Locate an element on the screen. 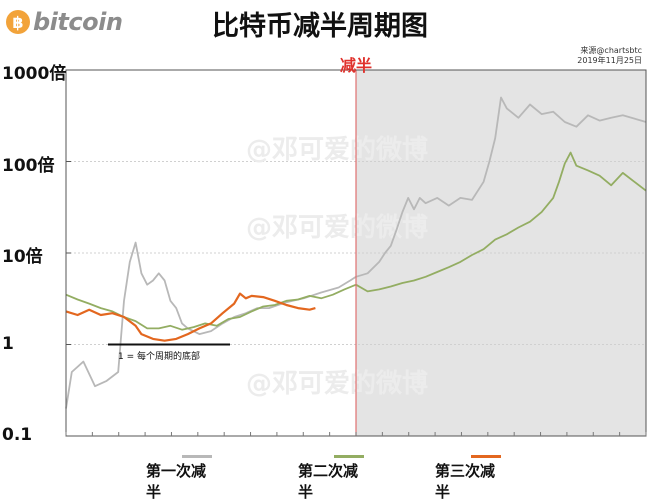 This screenshot has width=652, height=502. y-tick-label: 100倍 is located at coordinates (28, 165).